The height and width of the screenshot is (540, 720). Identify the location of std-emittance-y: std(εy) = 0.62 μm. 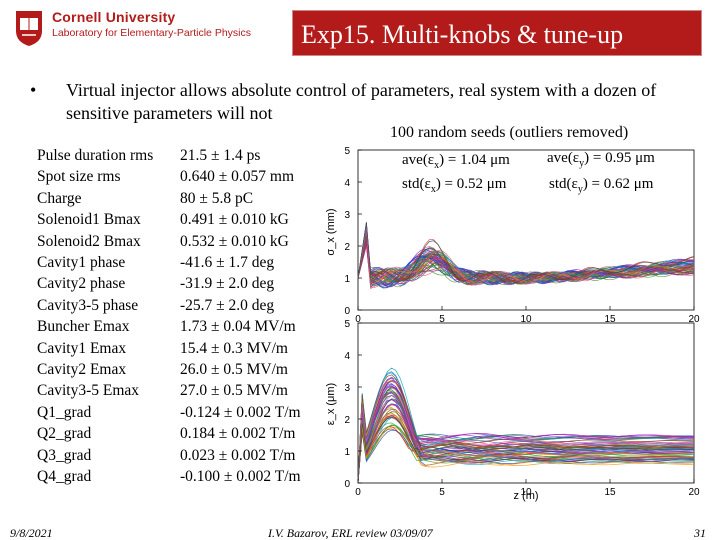
(601, 185).